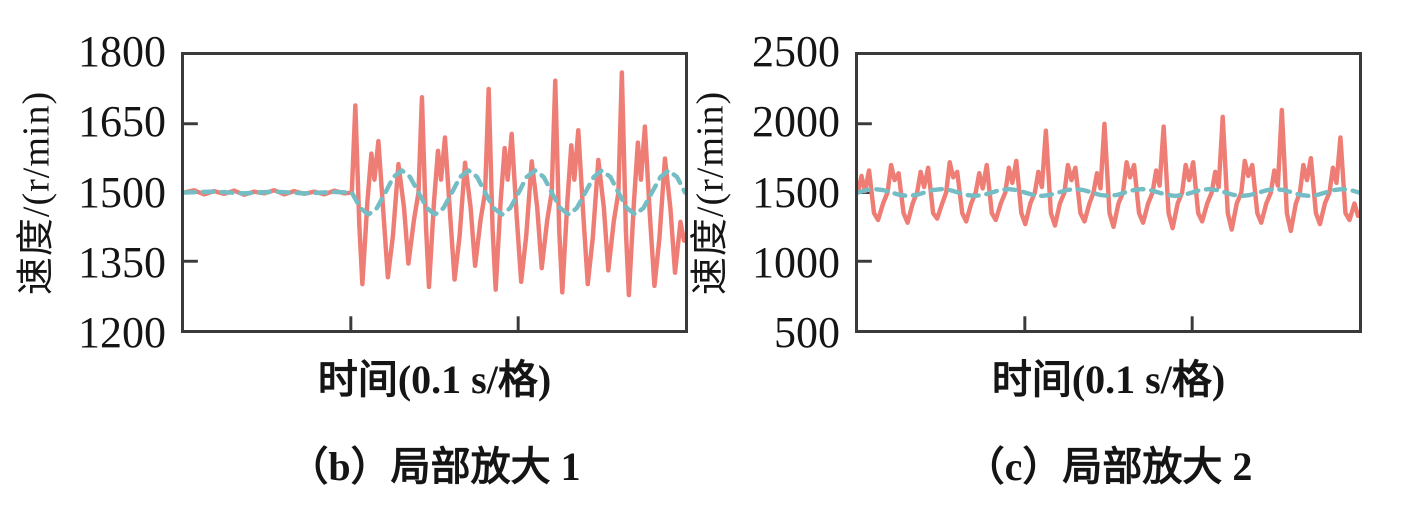 The image size is (1405, 512). Describe the element at coordinates (796, 122) in the screenshot. I see `y-tick-label: 2000` at that location.